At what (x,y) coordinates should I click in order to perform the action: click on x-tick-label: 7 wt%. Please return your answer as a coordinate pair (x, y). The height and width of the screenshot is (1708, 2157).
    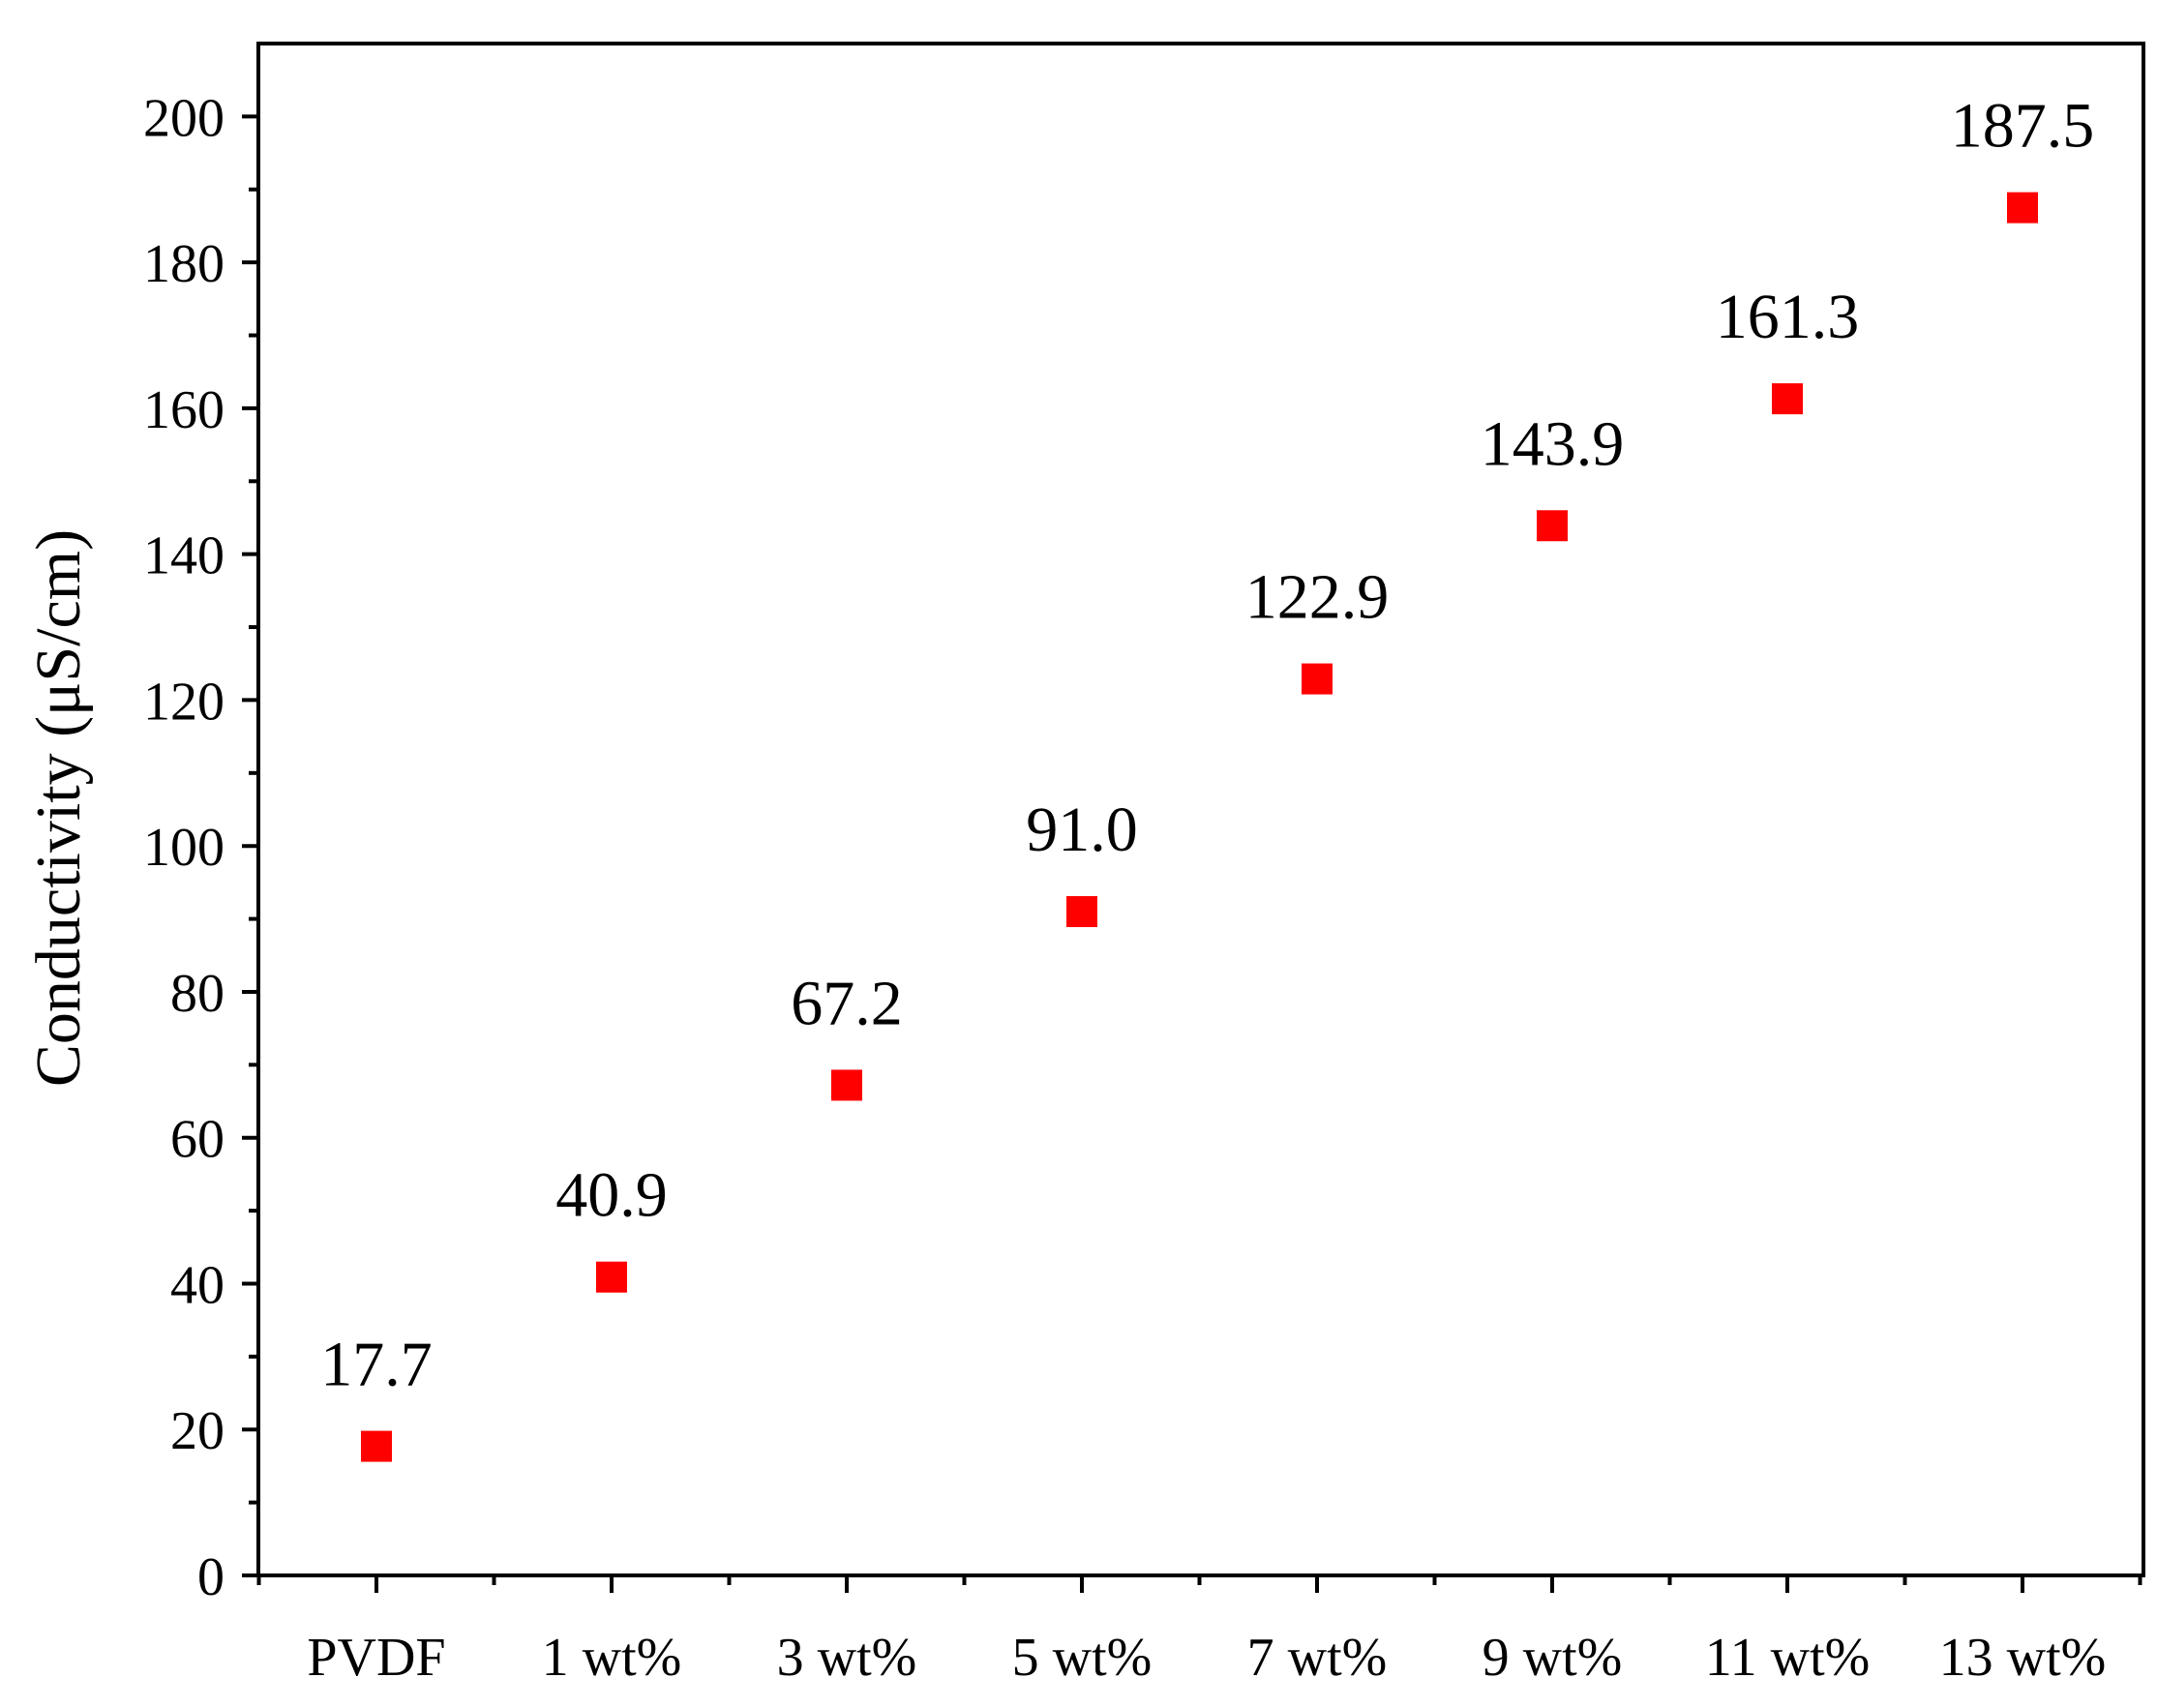
    Looking at the image, I should click on (1317, 1658).